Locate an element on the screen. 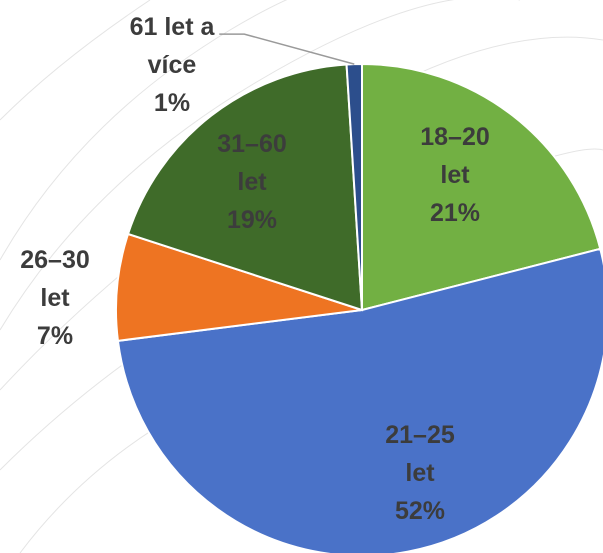  leader-line is located at coordinates (287, 49).